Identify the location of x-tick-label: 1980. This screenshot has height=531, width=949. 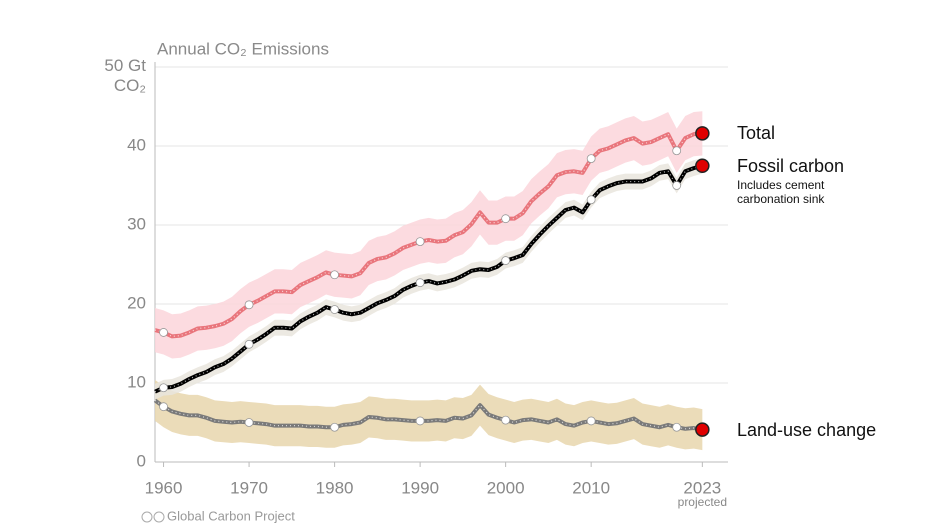
(335, 487).